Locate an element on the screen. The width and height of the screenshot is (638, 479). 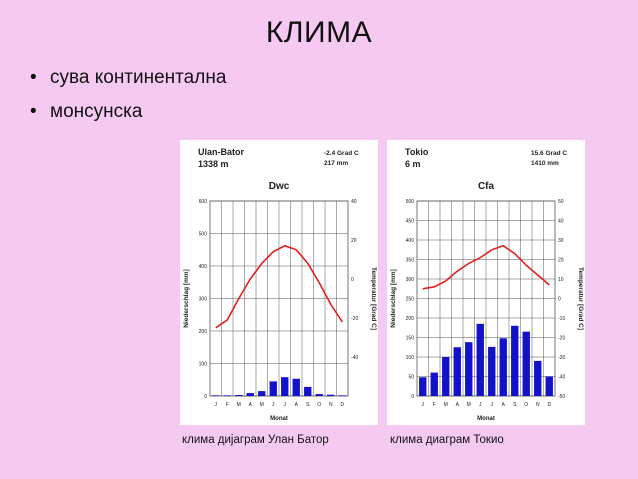
station-name: Tokio is located at coordinates (417, 152).